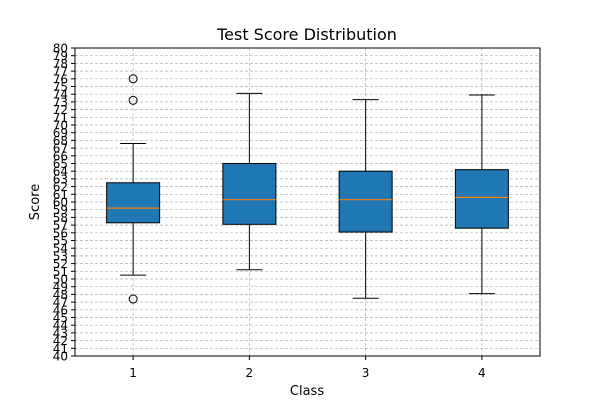 This screenshot has height=400, width=600. Describe the element at coordinates (60, 118) in the screenshot. I see `y-tick-label: 71` at that location.